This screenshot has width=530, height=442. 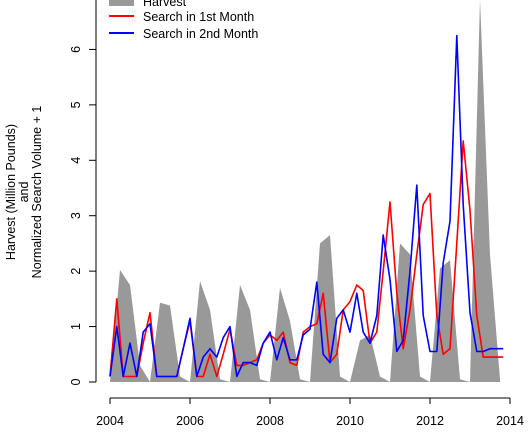 I want to click on x-tick-label-2004: 2004, so click(x=110, y=421).